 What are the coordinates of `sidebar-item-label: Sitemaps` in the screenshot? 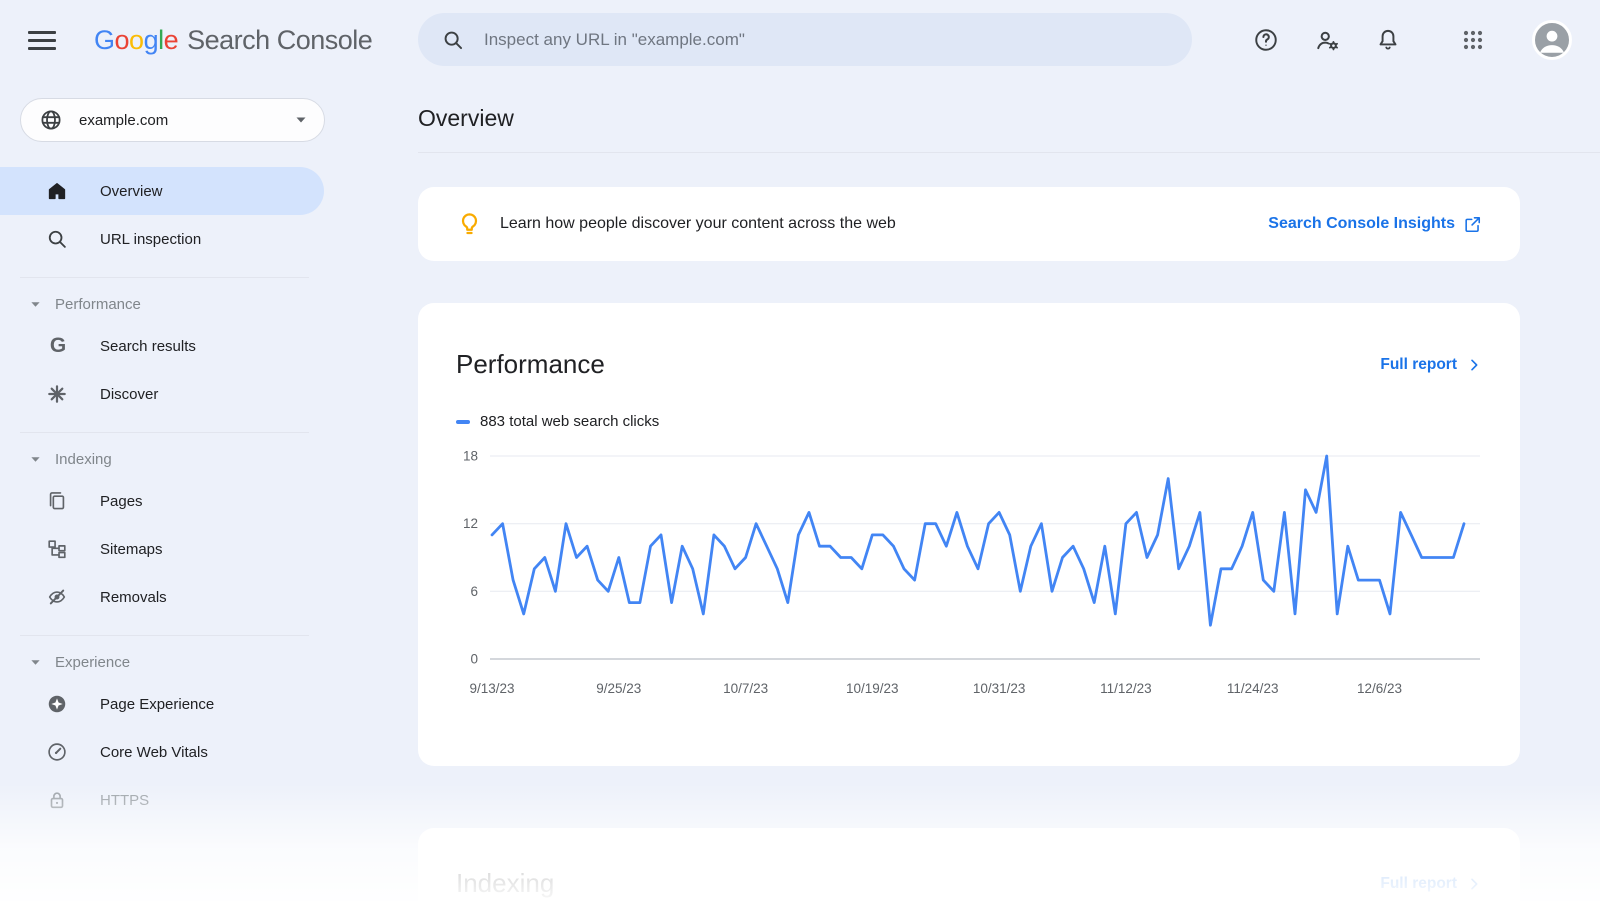 It's located at (131, 549).